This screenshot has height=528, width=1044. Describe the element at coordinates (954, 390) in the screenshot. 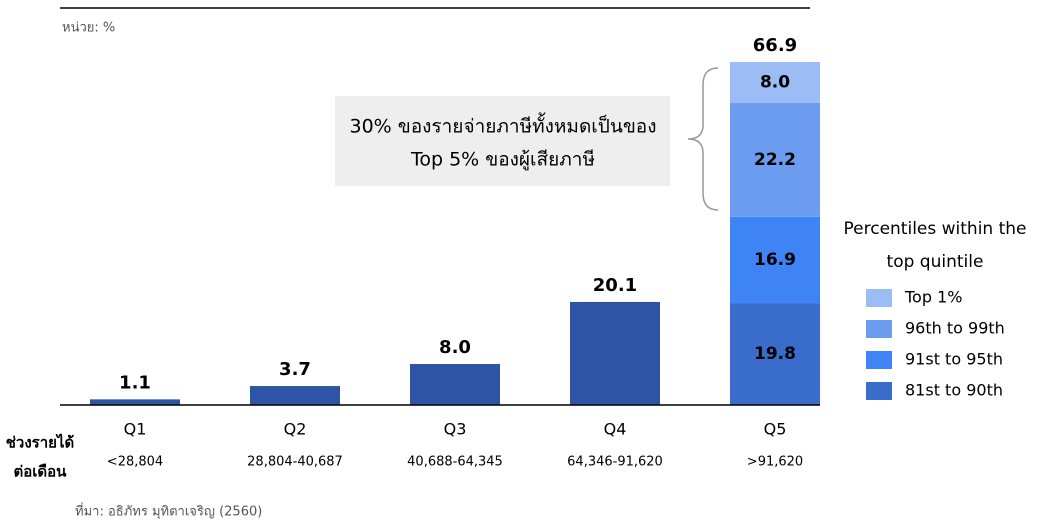

I see `legend-label: 81st to 90th` at that location.